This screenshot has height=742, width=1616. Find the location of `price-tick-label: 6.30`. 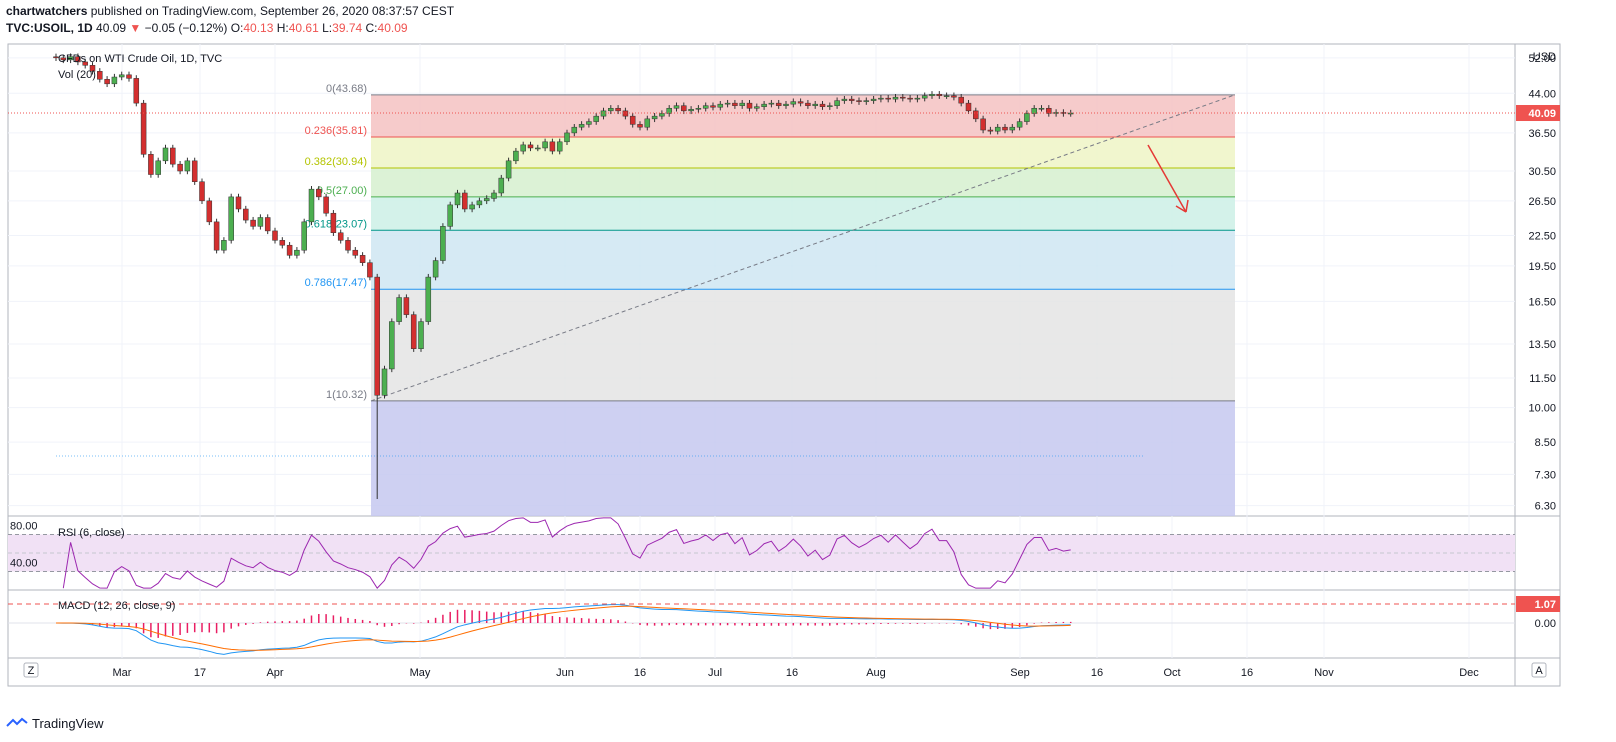

price-tick-label: 6.30 is located at coordinates (1545, 507).